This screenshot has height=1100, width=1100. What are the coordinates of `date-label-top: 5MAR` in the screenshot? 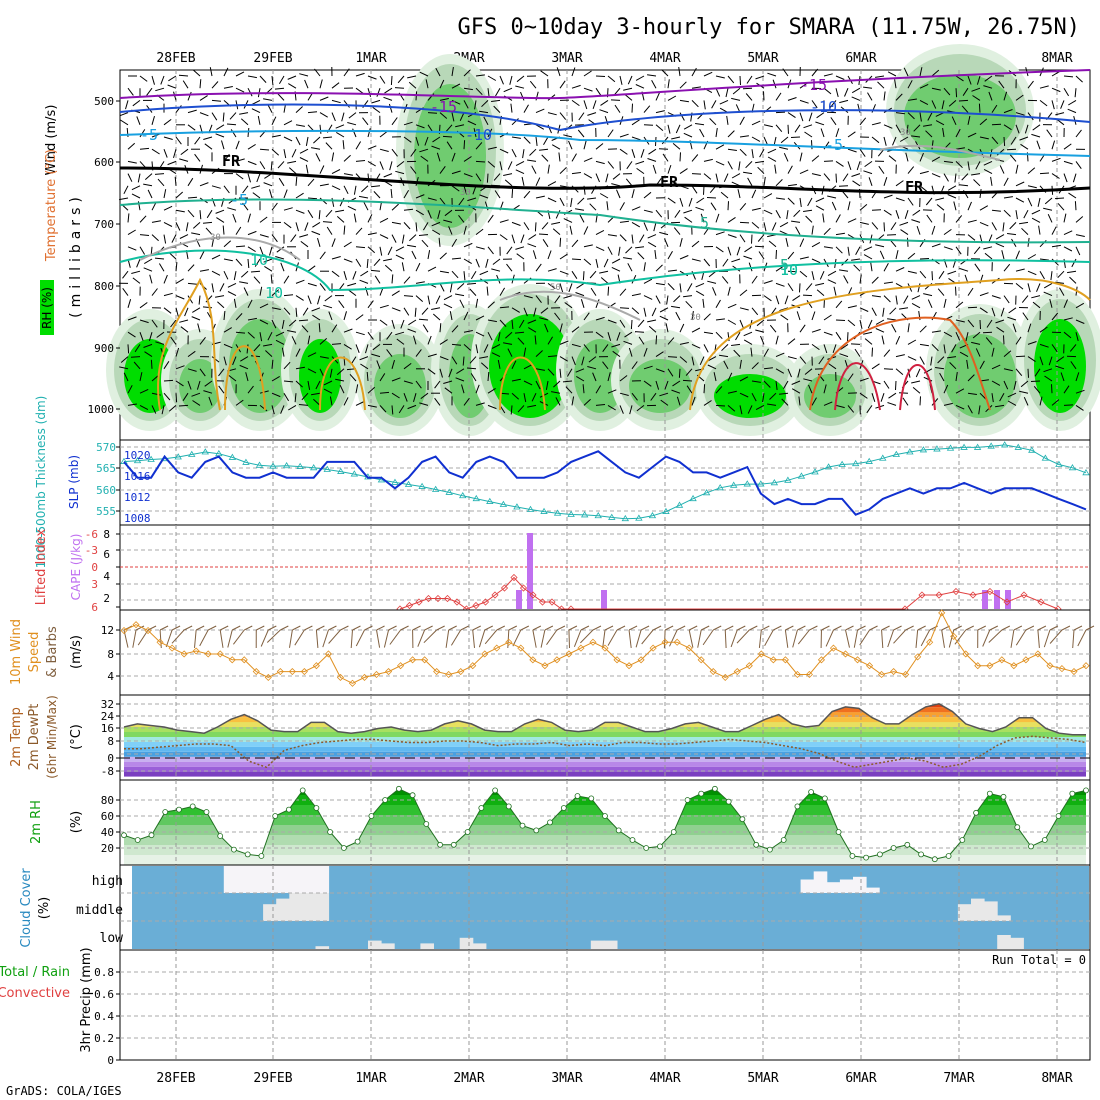 It's located at (762, 58).